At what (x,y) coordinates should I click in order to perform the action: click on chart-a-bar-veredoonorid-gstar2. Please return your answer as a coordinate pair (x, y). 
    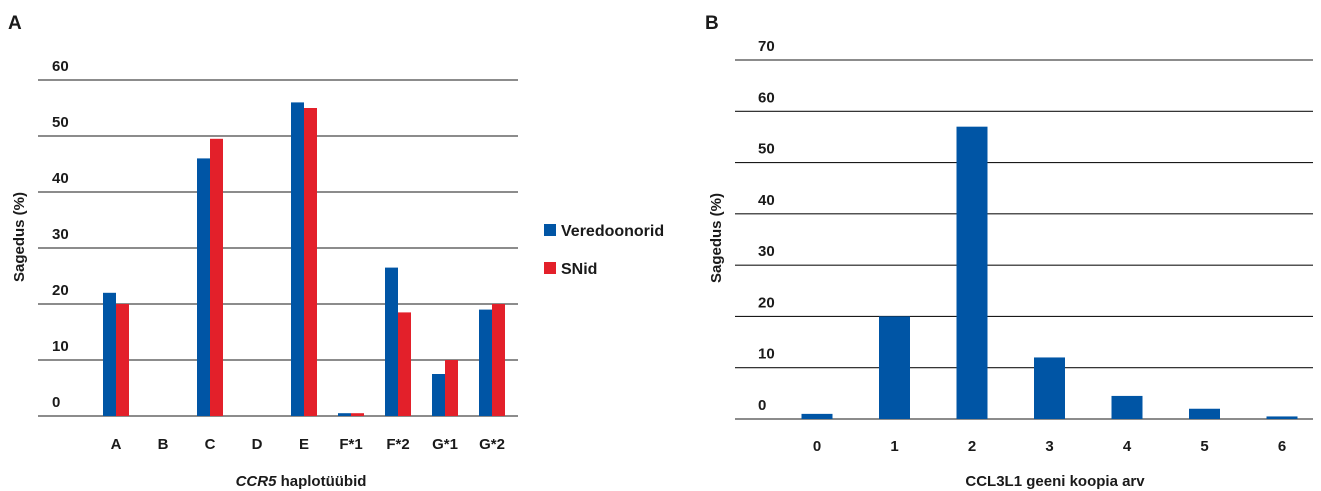
    Looking at the image, I should click on (485, 362).